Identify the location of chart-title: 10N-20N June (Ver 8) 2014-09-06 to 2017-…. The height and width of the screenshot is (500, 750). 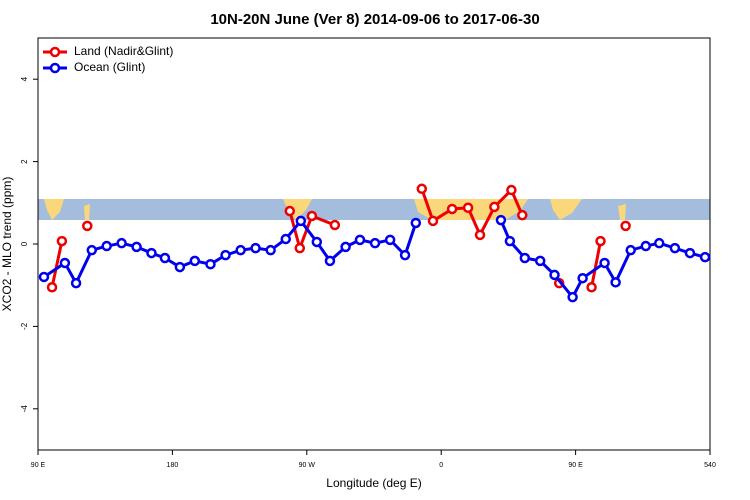
(374, 19).